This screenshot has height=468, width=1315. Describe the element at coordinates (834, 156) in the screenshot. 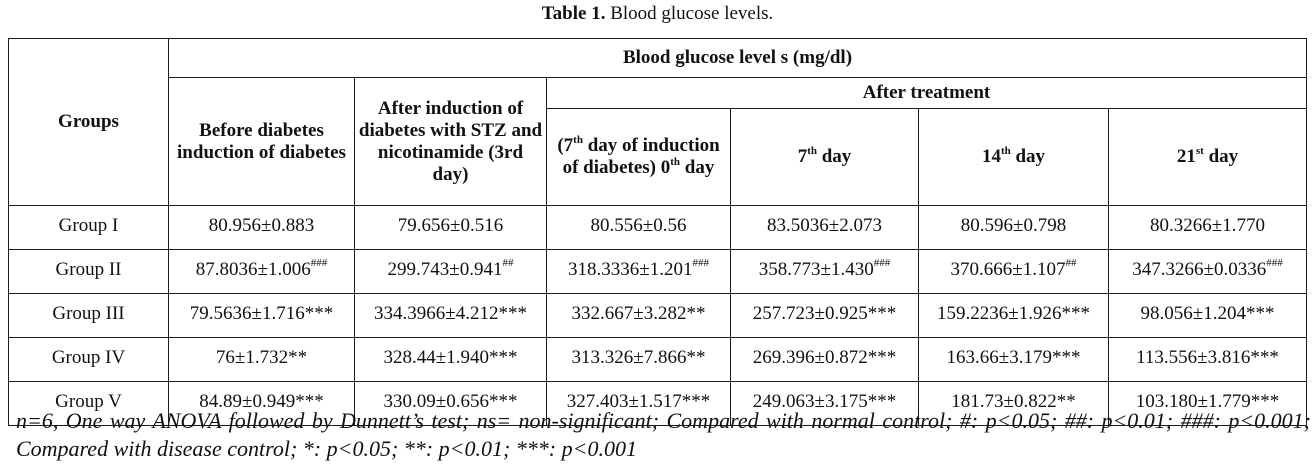

I see `header-day-7-post: day` at that location.